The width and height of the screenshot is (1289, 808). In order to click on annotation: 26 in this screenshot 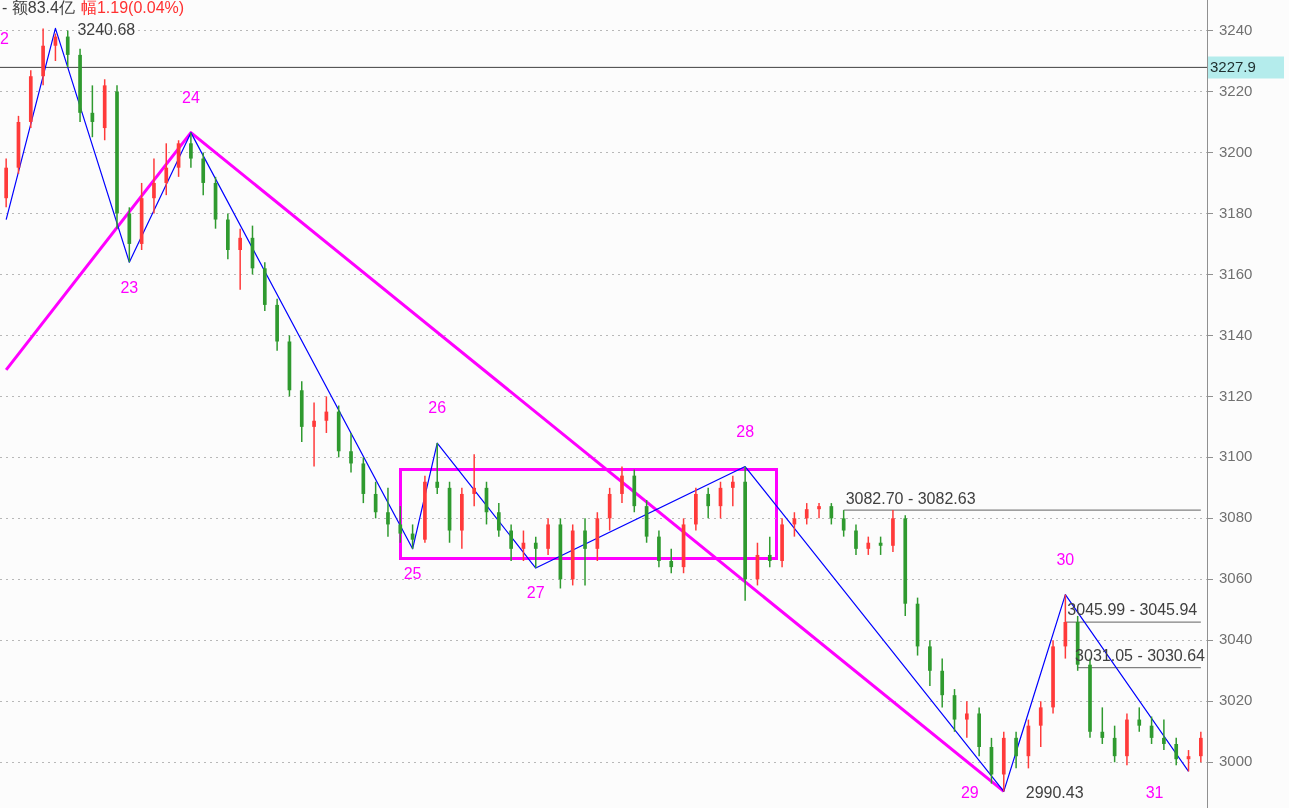, I will do `click(437, 408)`.